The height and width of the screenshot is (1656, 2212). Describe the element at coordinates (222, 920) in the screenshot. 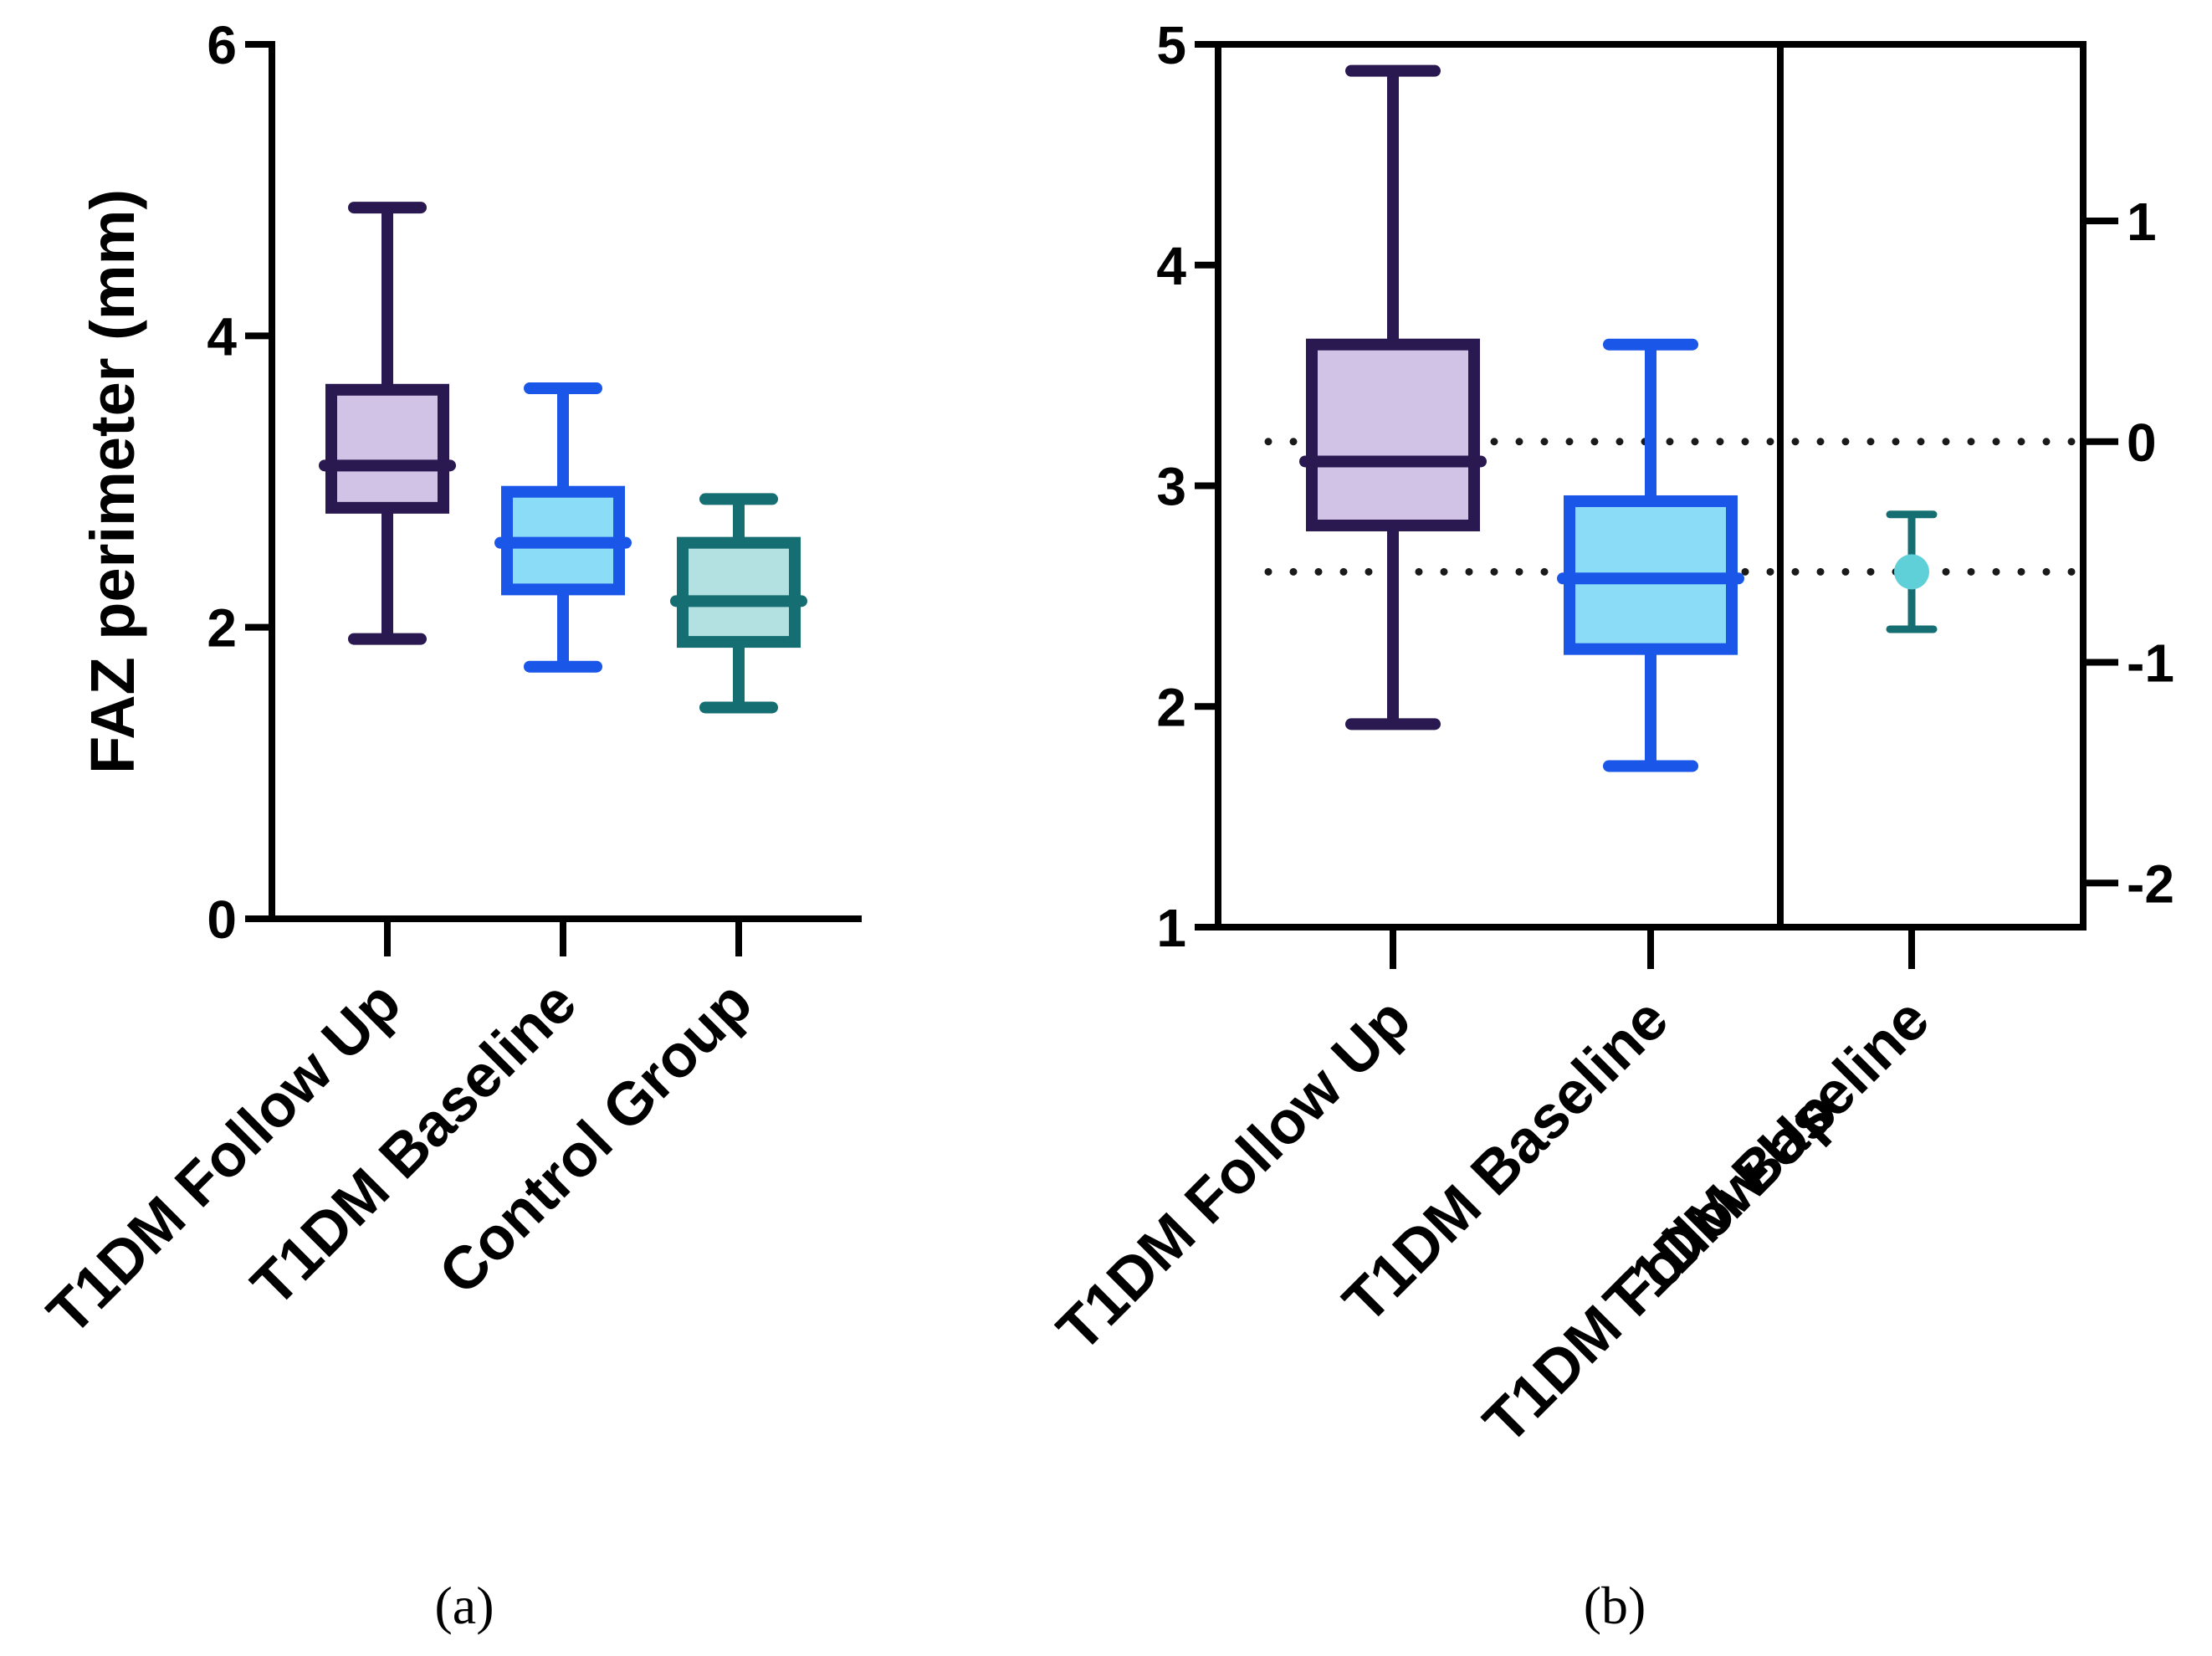

I see `y-tick-label: 0` at that location.